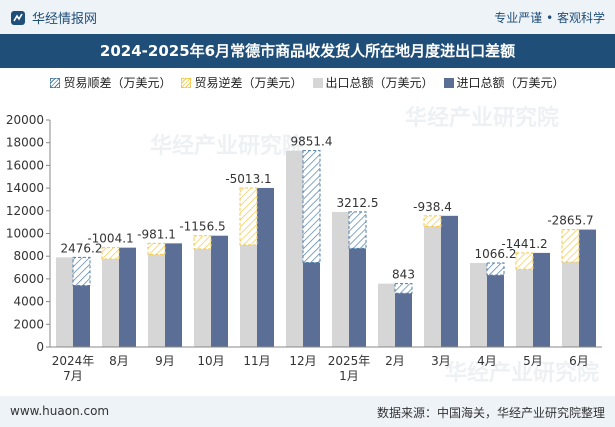  What do you see at coordinates (60, 411) in the screenshot?
I see `footer-website: www.huaon.com` at bounding box center [60, 411].